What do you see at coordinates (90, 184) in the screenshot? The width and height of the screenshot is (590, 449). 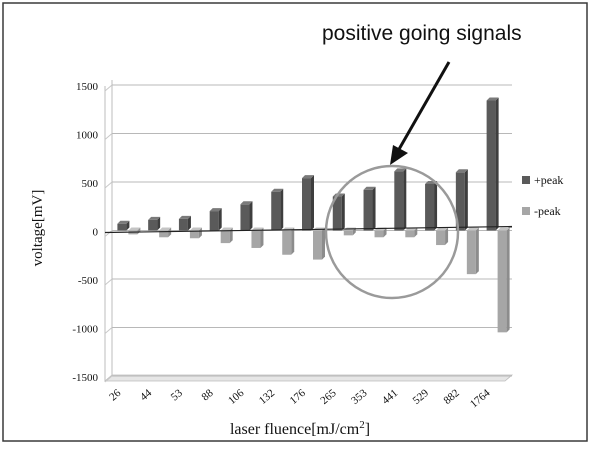 I see `y-tick-label: 500` at bounding box center [90, 184].